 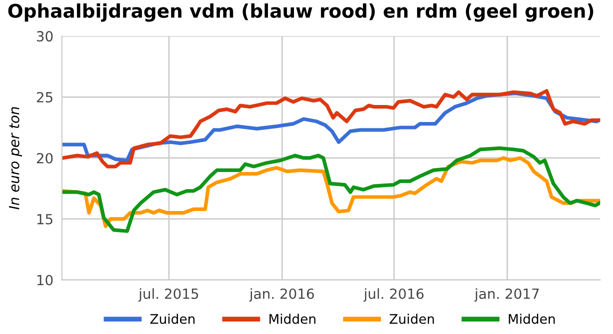 I want to click on y-tick-label: 25, so click(x=44, y=97).